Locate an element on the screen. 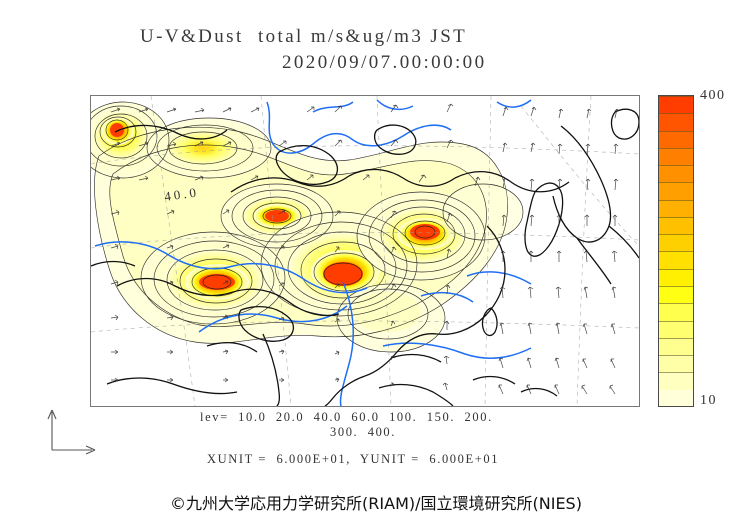 This screenshot has height=532, width=752. colorbar is located at coordinates (676, 251).